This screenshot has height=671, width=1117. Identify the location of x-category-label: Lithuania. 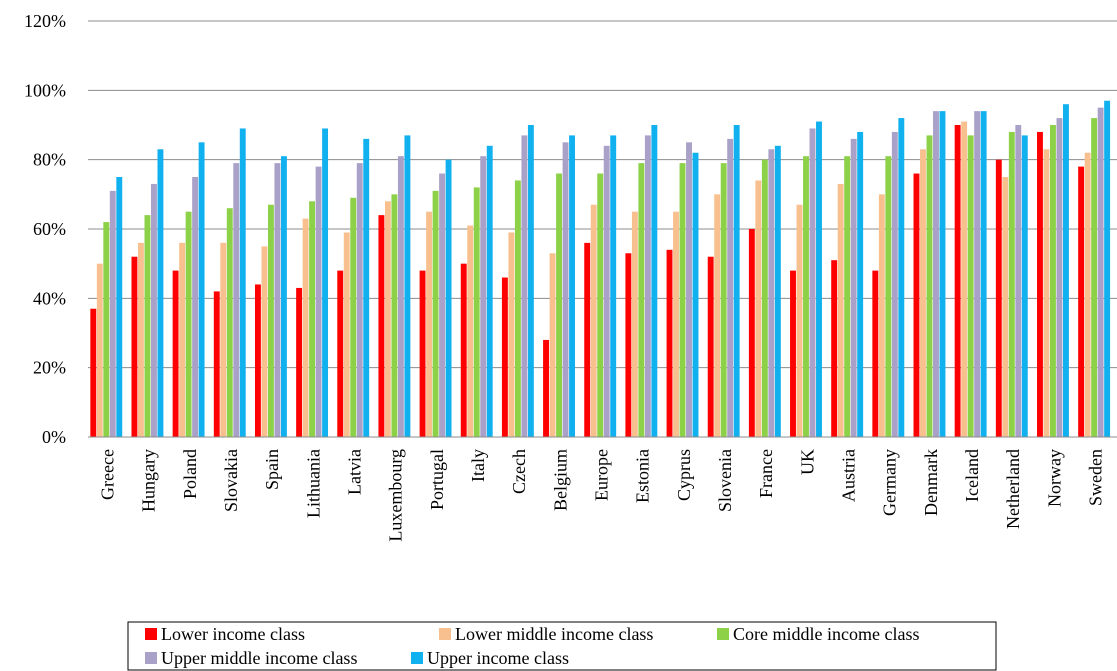
(313, 483).